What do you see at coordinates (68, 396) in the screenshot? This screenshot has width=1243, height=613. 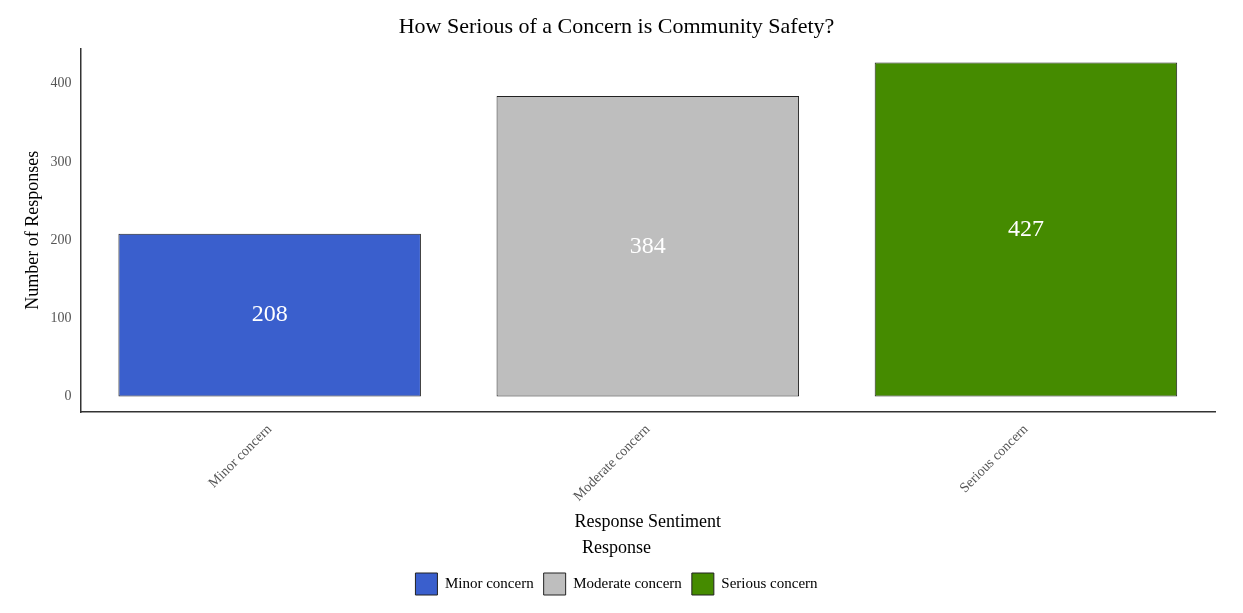 I see `y-tick-label: 0` at bounding box center [68, 396].